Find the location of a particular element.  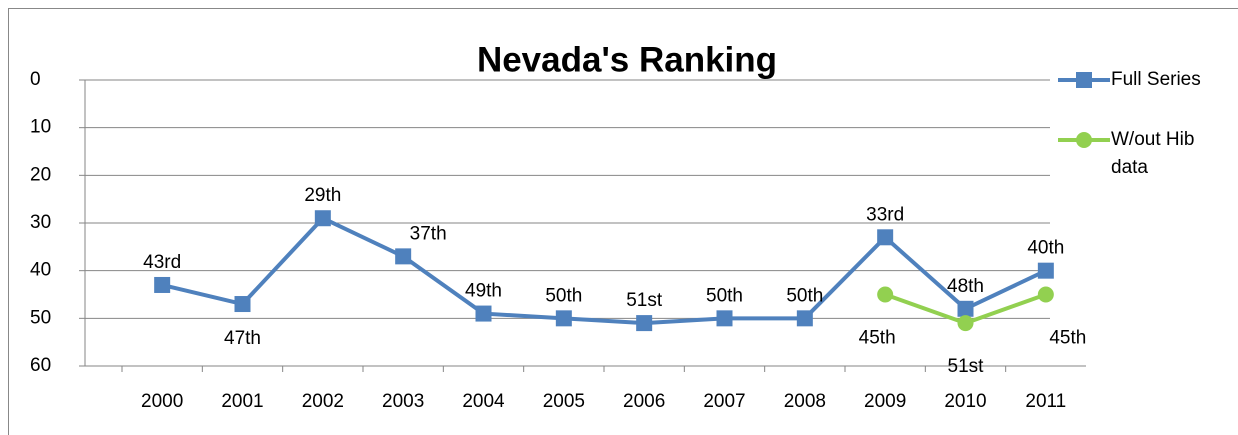

y-tick-label: 10 is located at coordinates (40, 127).